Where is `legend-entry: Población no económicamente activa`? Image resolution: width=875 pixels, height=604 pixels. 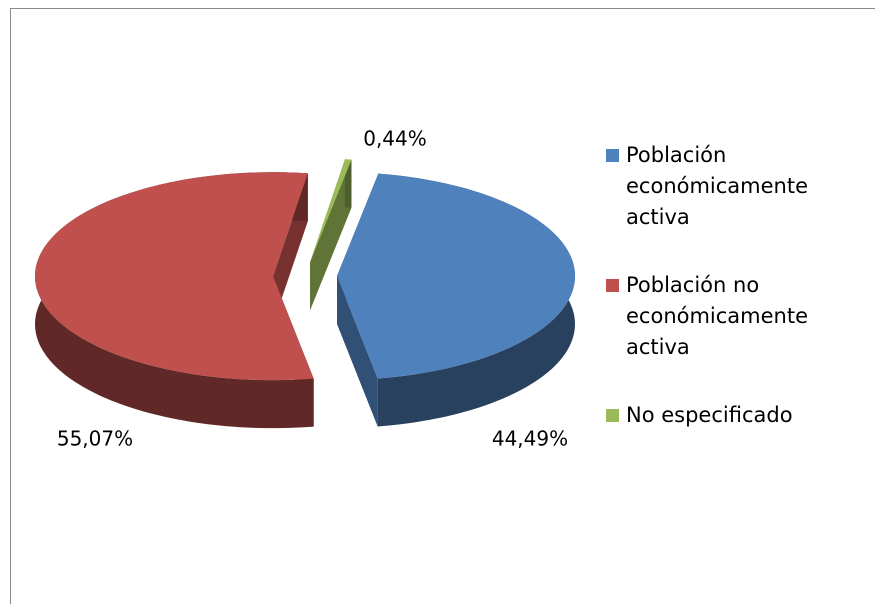
legend-entry: Población no económicamente activa is located at coordinates (713, 316).